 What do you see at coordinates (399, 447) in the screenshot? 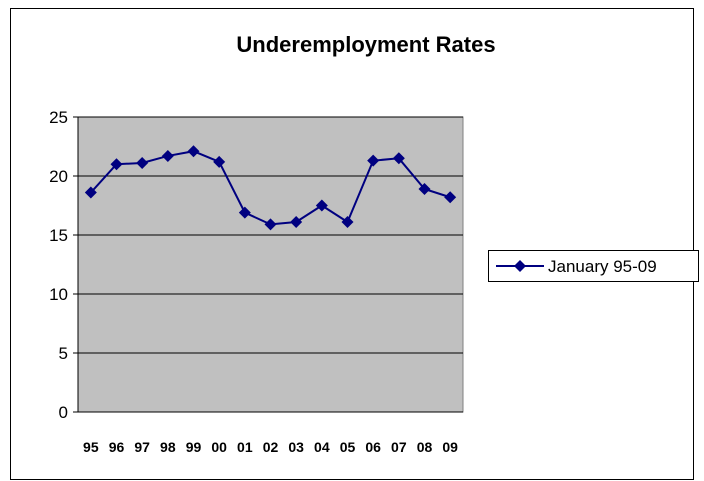
I see `x-tick-label: 07` at bounding box center [399, 447].